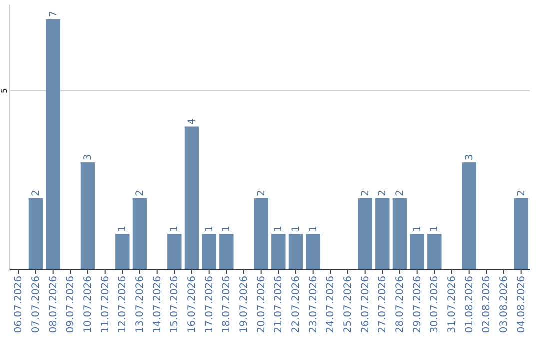  Describe the element at coordinates (192, 305) in the screenshot. I see `x-tick-label: 16.07.2026` at that location.